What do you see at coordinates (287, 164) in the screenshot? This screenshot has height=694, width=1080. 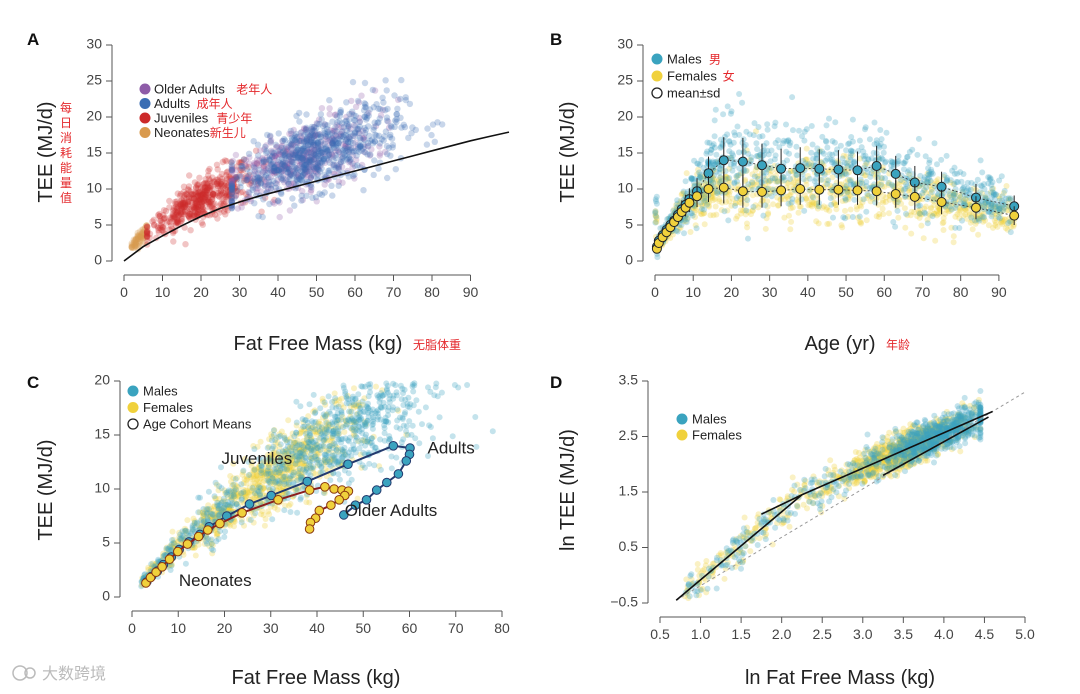 I see `panel-a-points` at bounding box center [287, 164].